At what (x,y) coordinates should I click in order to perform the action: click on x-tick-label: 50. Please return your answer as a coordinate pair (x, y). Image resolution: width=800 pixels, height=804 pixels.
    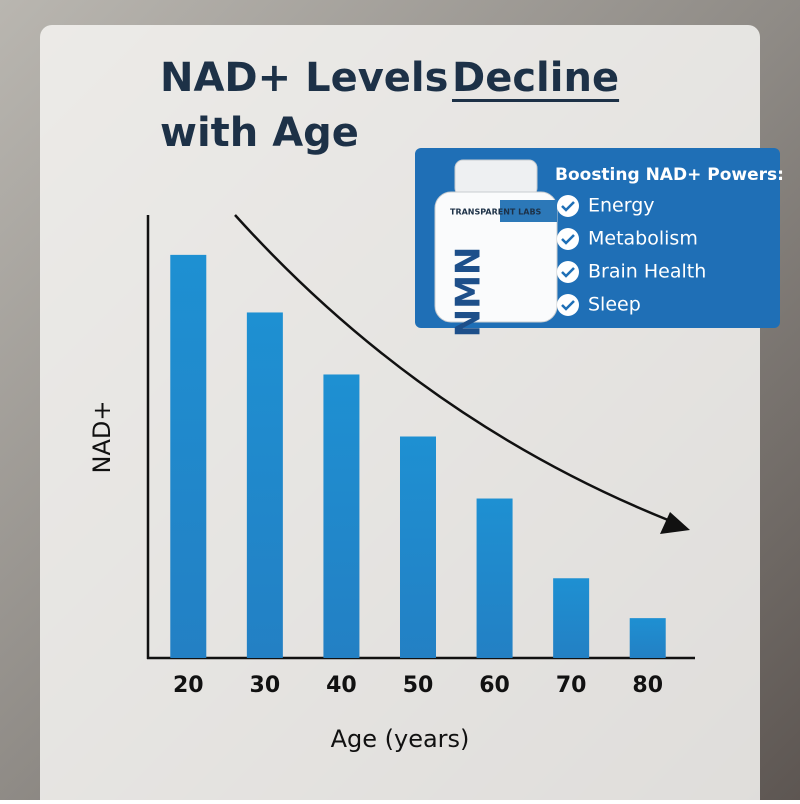
    Looking at the image, I should click on (418, 685).